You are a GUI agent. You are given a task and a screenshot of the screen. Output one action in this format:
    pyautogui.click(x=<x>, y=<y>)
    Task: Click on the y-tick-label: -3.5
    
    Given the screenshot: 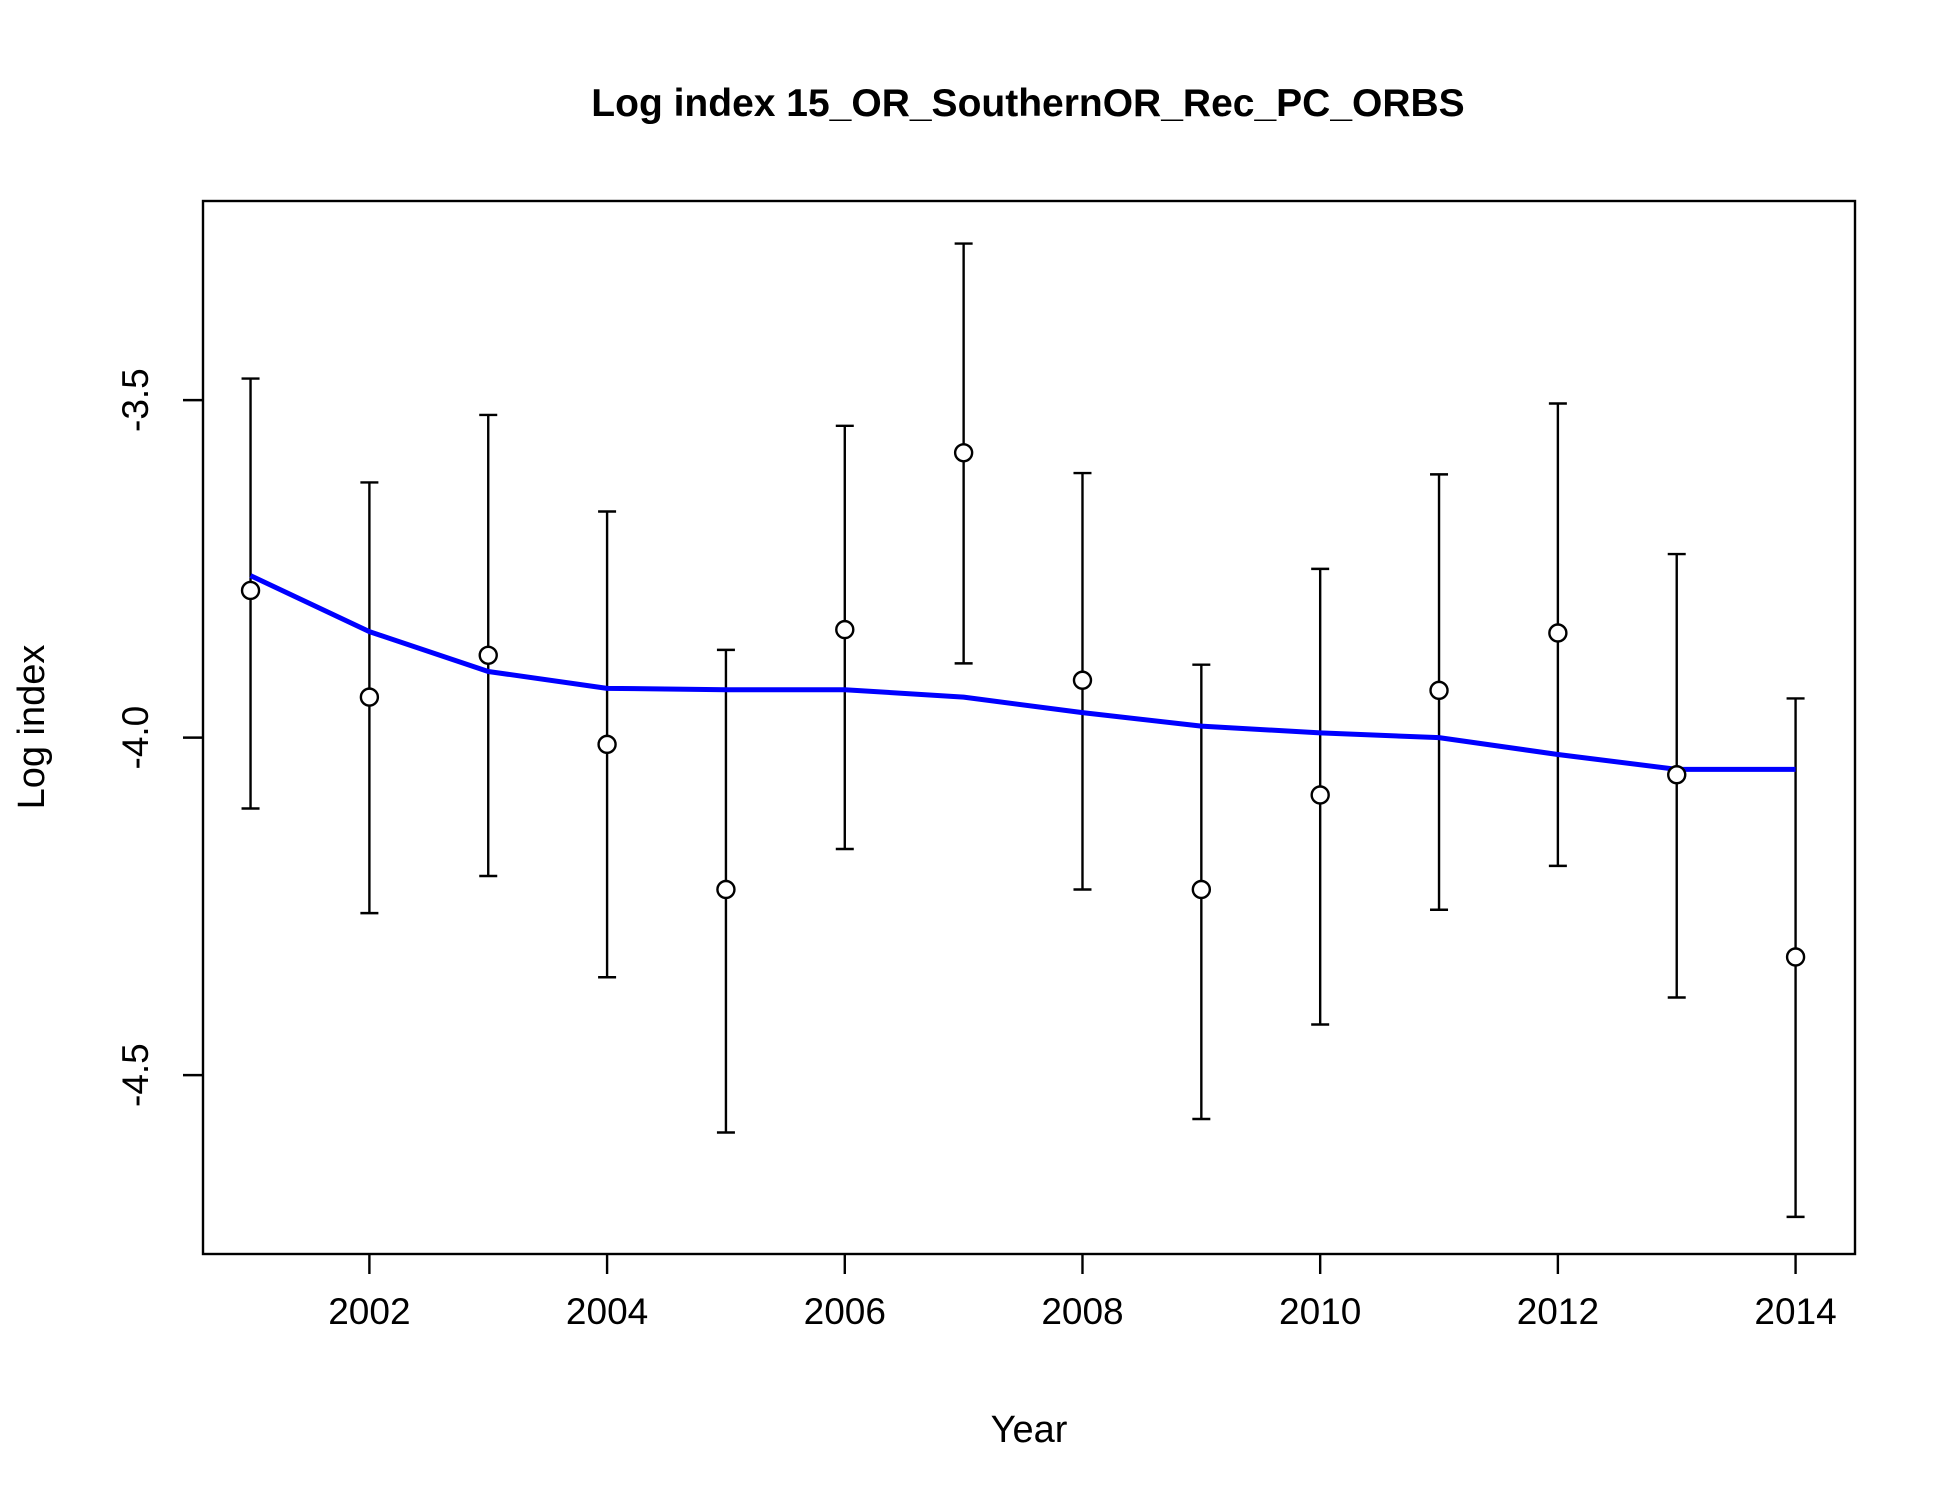 What is the action you would take?
    pyautogui.click(x=135, y=400)
    